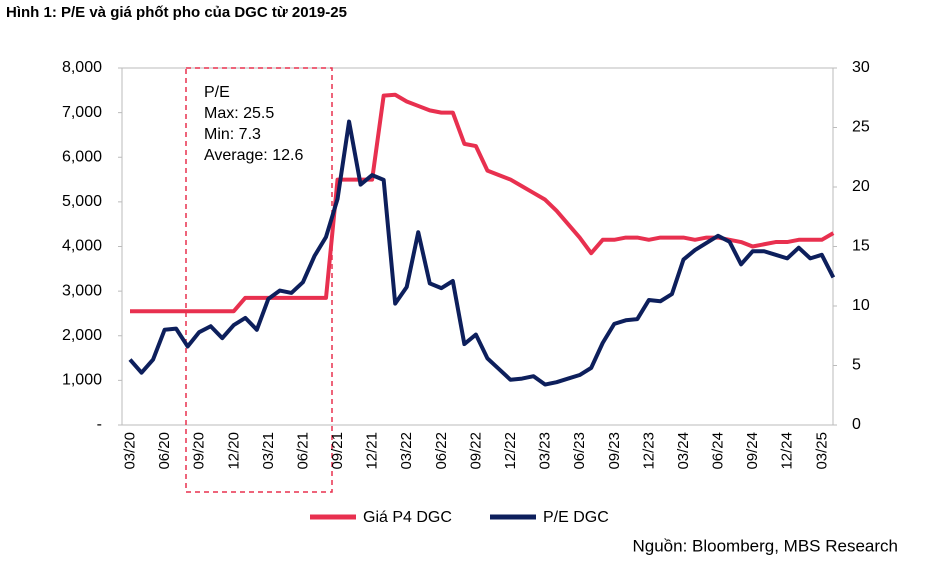 This screenshot has width=936, height=572. I want to click on y-tick-label: -, so click(99, 424).